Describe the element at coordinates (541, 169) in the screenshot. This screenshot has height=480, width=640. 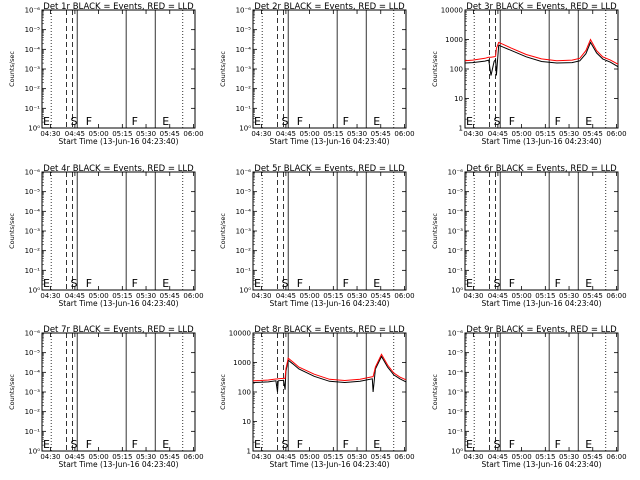
I see `chart-title: Det 6r BLACK = Events, RED = LLD` at that location.